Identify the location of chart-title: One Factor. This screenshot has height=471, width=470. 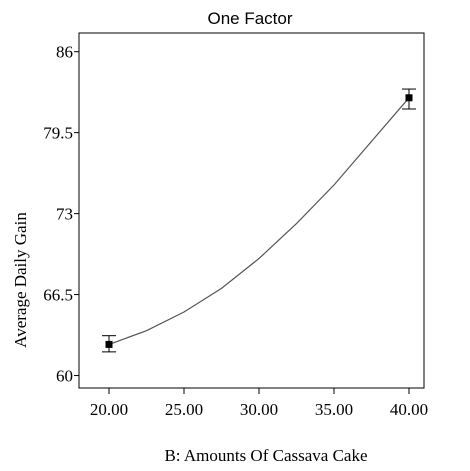
(249, 18).